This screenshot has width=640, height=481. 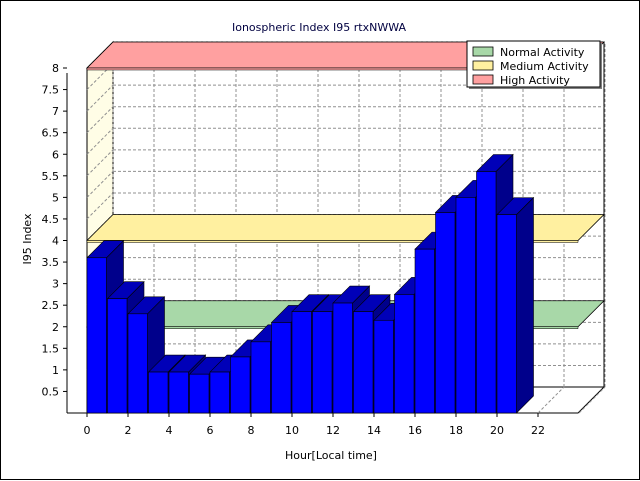 I want to click on y-tick-label: 4.5, so click(x=51, y=219).